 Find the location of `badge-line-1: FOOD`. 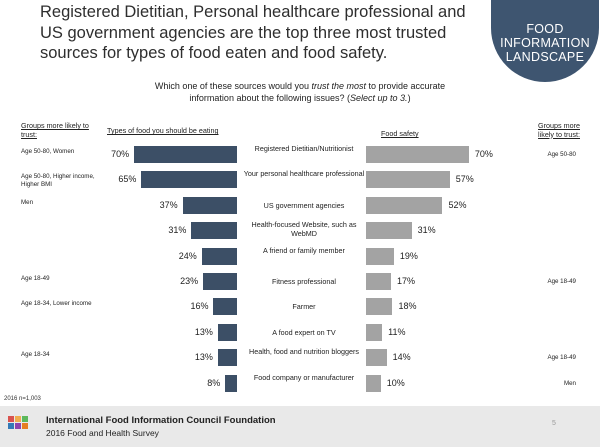

badge-line-1: FOOD is located at coordinates (545, 29).